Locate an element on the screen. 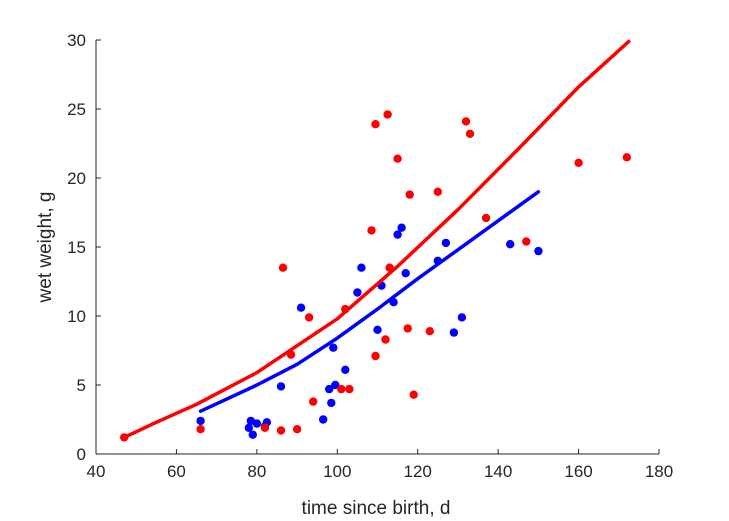 The width and height of the screenshot is (729, 521). x-tick-label: 60 is located at coordinates (176, 471).